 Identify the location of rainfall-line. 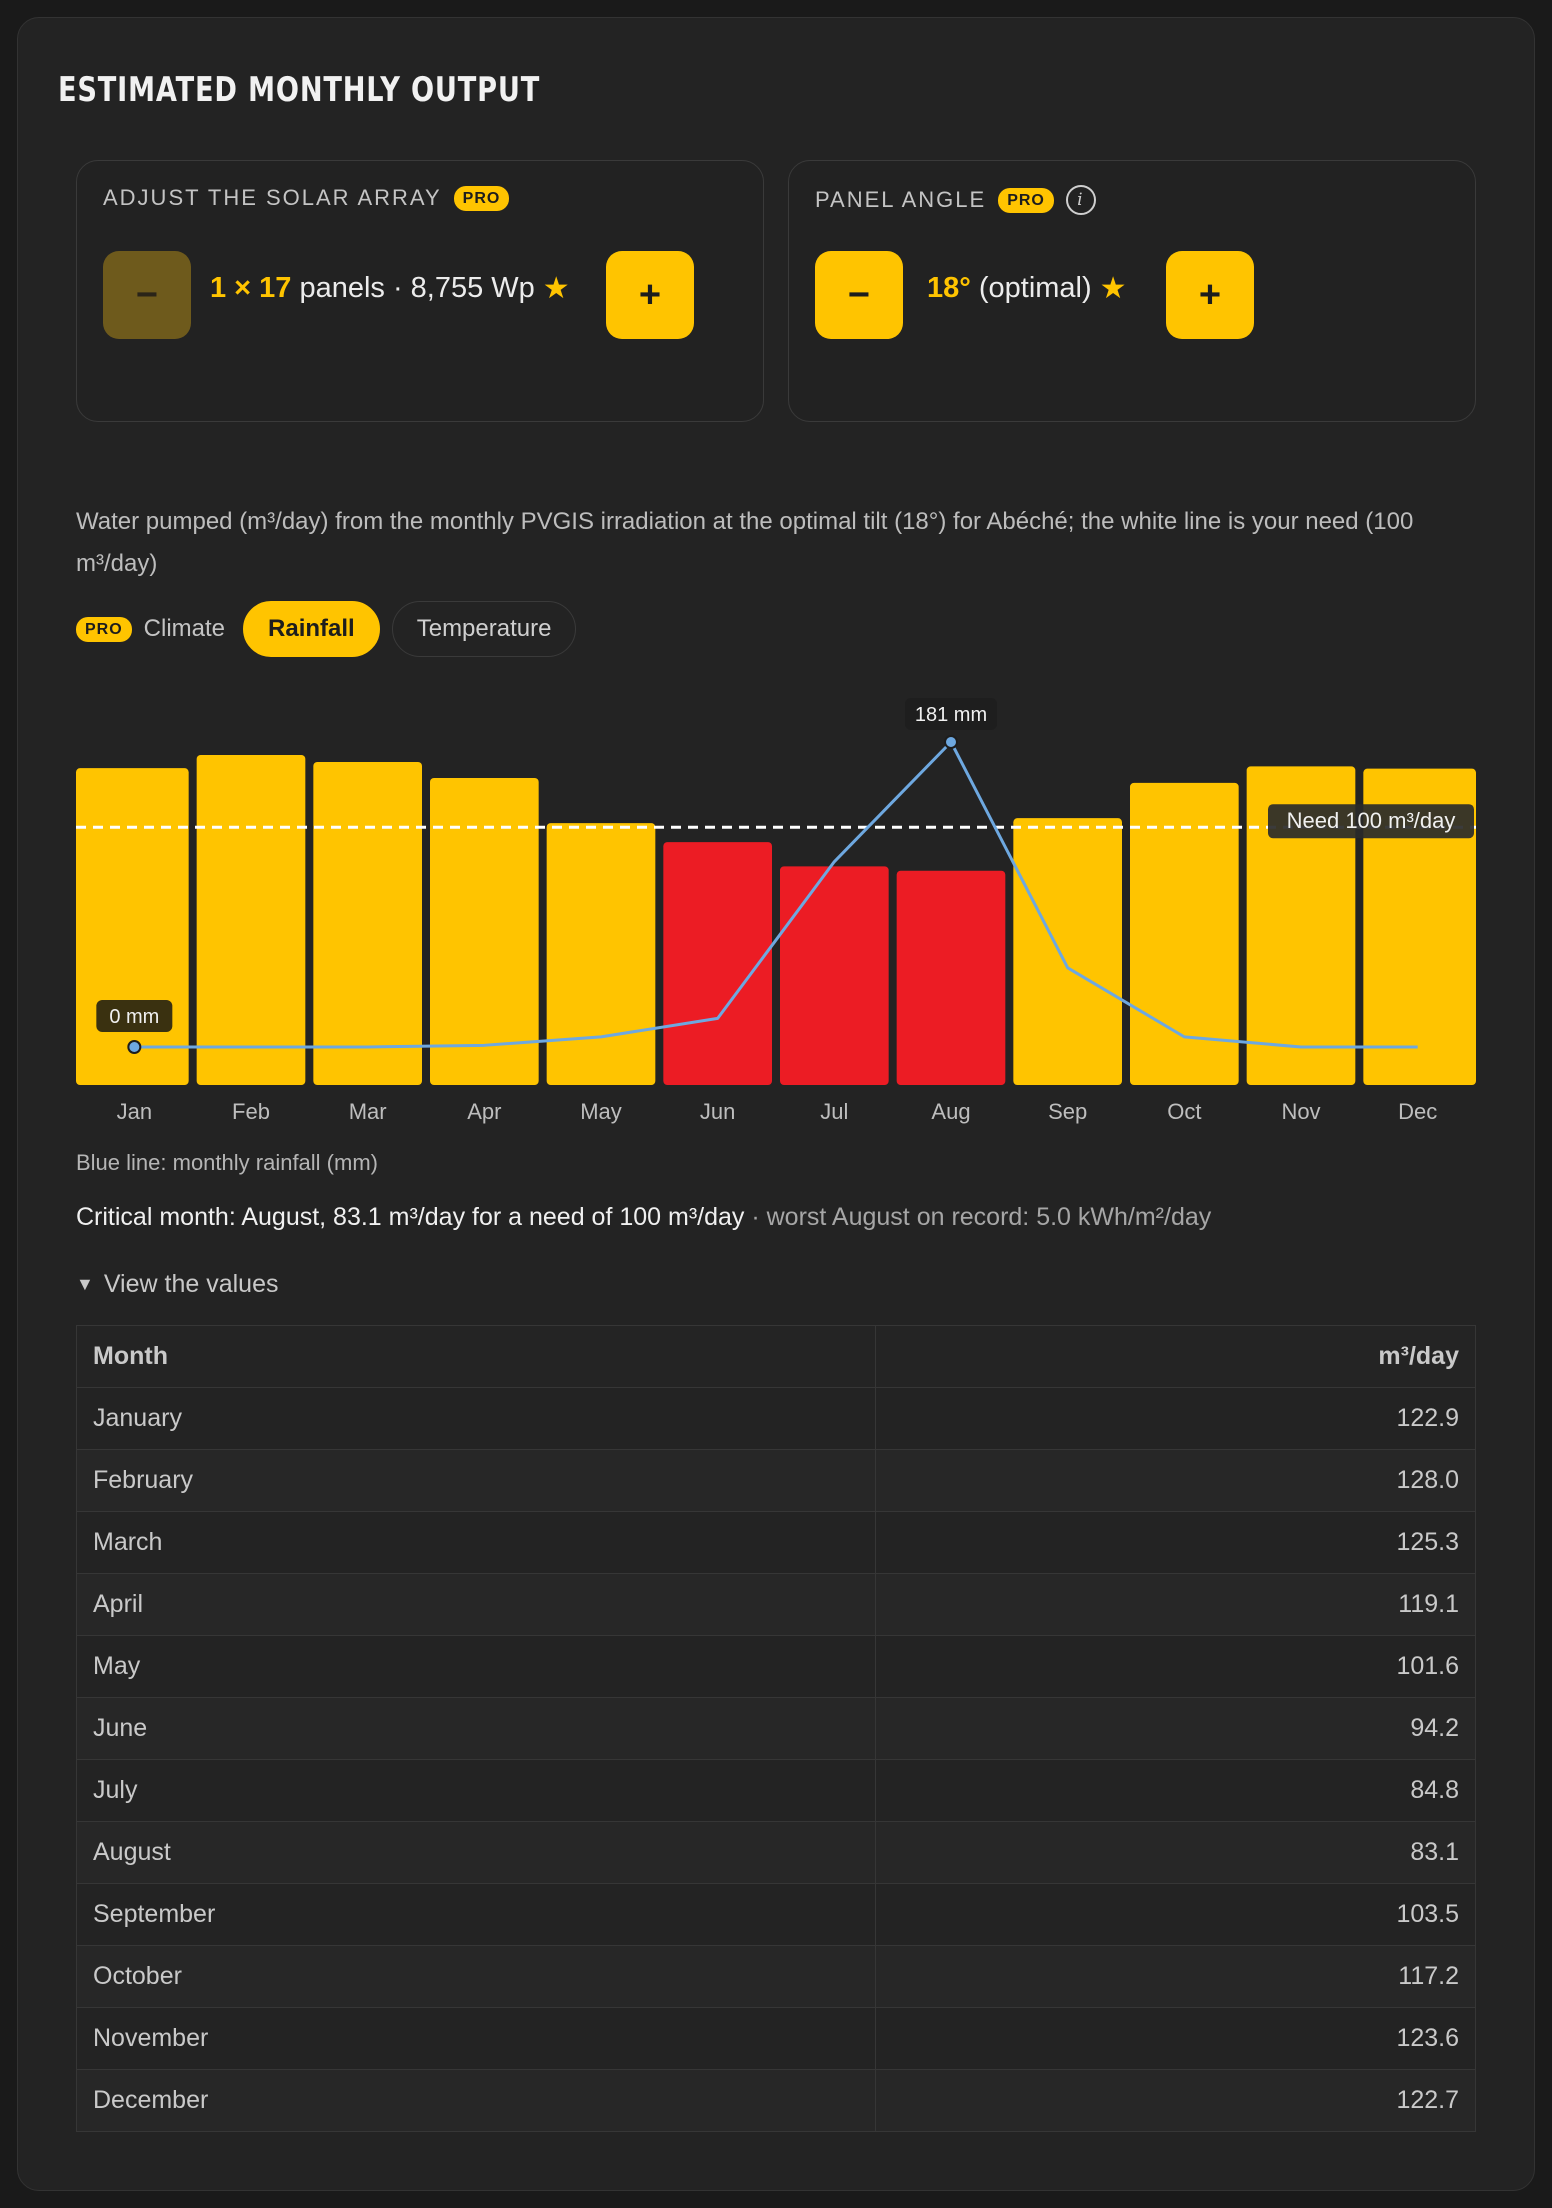
(776, 894).